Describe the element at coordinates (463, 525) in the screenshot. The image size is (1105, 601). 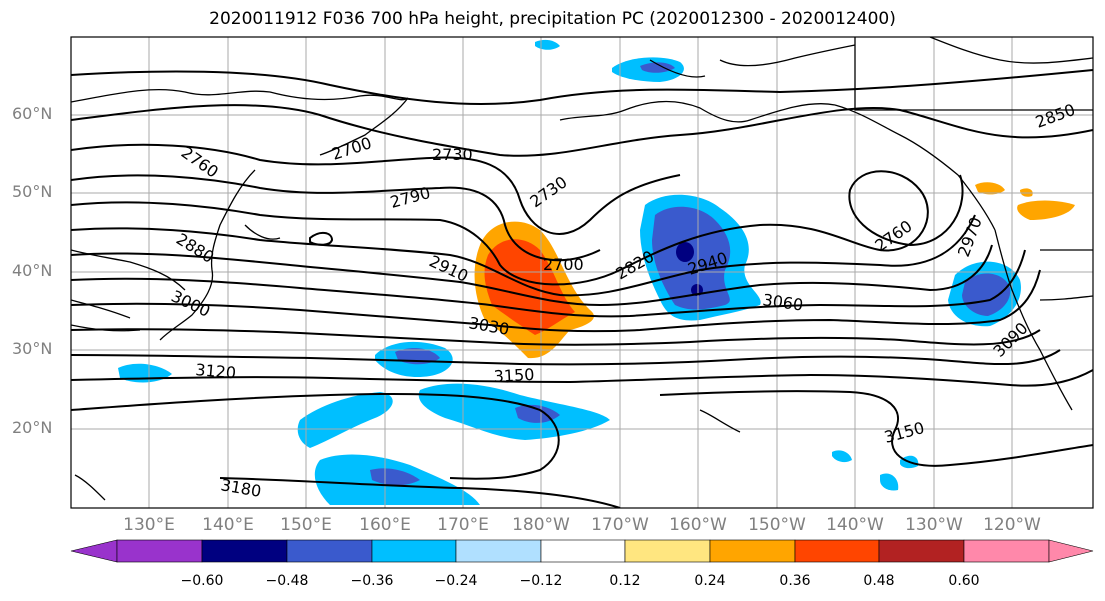
I see `longitude-label: 170°E` at that location.